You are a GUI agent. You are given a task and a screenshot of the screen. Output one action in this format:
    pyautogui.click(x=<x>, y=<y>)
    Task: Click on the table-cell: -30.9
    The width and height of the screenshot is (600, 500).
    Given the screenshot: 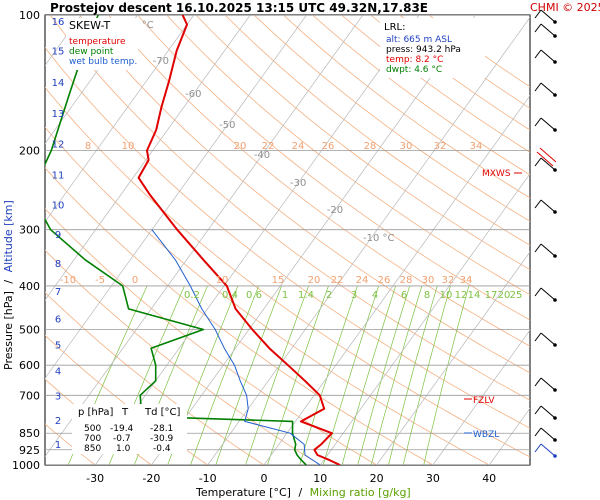 What is the action you would take?
    pyautogui.click(x=162, y=439)
    